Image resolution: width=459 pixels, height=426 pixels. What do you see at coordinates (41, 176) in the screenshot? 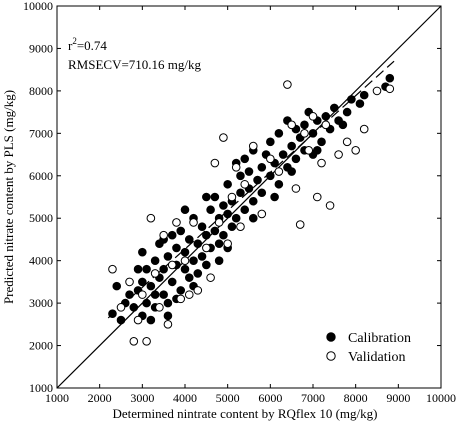
I see `y-tick-label: 6000` at bounding box center [41, 176].